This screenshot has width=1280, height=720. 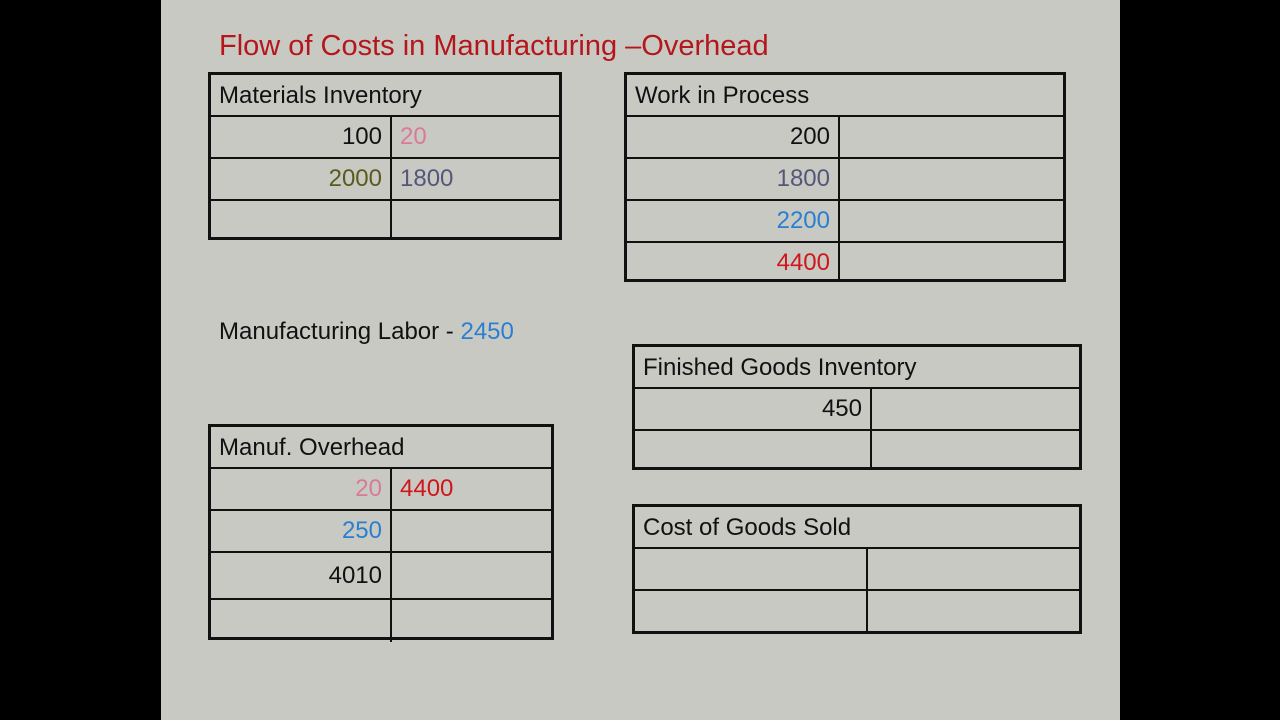 What do you see at coordinates (413, 136) in the screenshot?
I see `credit-cell: 20` at bounding box center [413, 136].